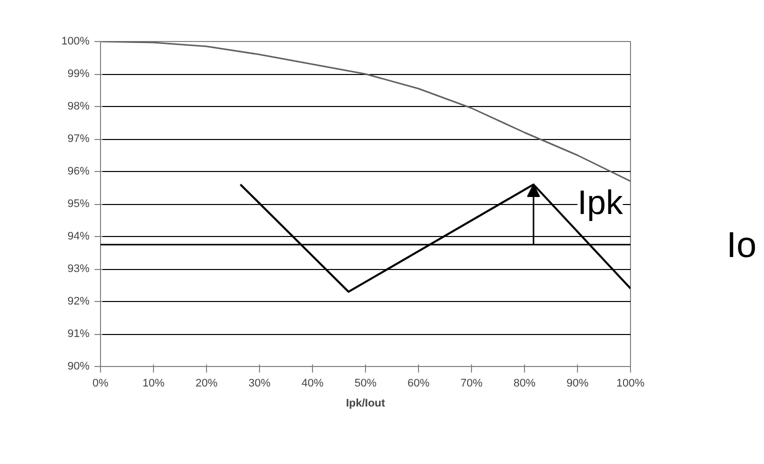 This screenshot has width=764, height=464. Describe the element at coordinates (630, 384) in the screenshot. I see `x-tick-label: 100%` at that location.